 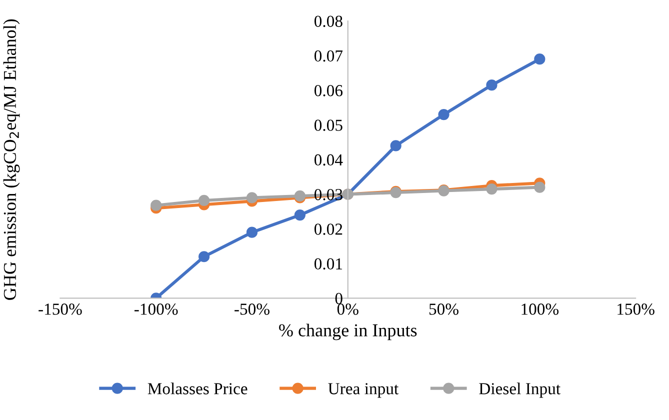 What do you see at coordinates (328, 90) in the screenshot?
I see `y-tick-label: 0.06` at bounding box center [328, 90].